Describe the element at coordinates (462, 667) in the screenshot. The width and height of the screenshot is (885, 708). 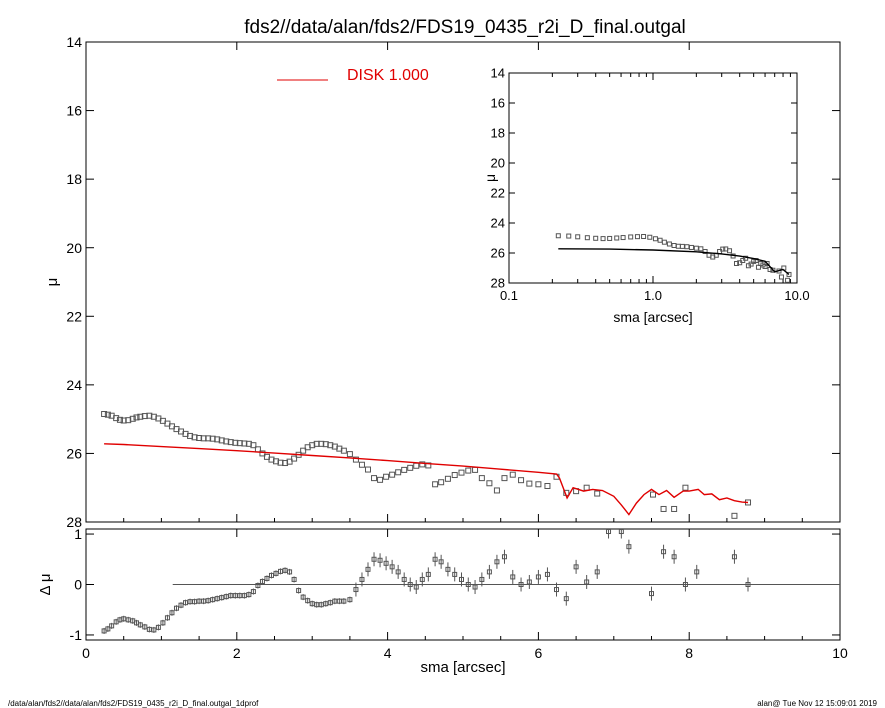
I see `residual-xlabel: sma [arcsec]` at that location.